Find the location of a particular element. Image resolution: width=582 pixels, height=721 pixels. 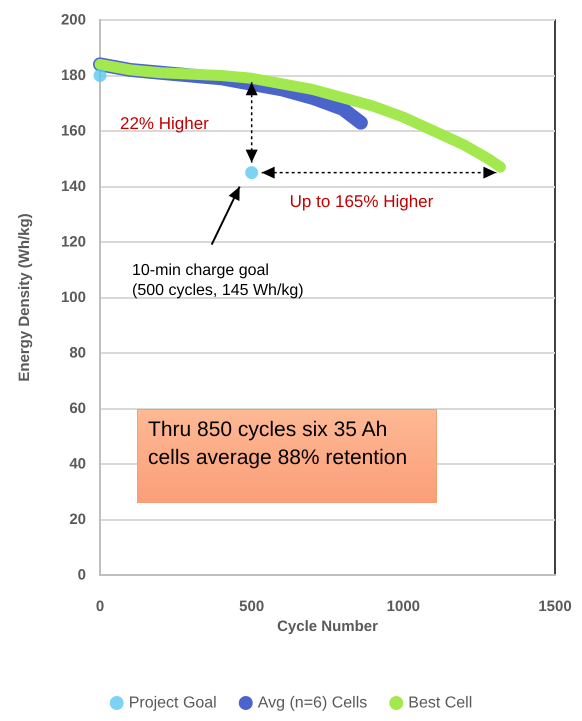

annotation: Thru 850 cycles six 35 Ah cells average 88% retention is located at coordinates (287, 455).